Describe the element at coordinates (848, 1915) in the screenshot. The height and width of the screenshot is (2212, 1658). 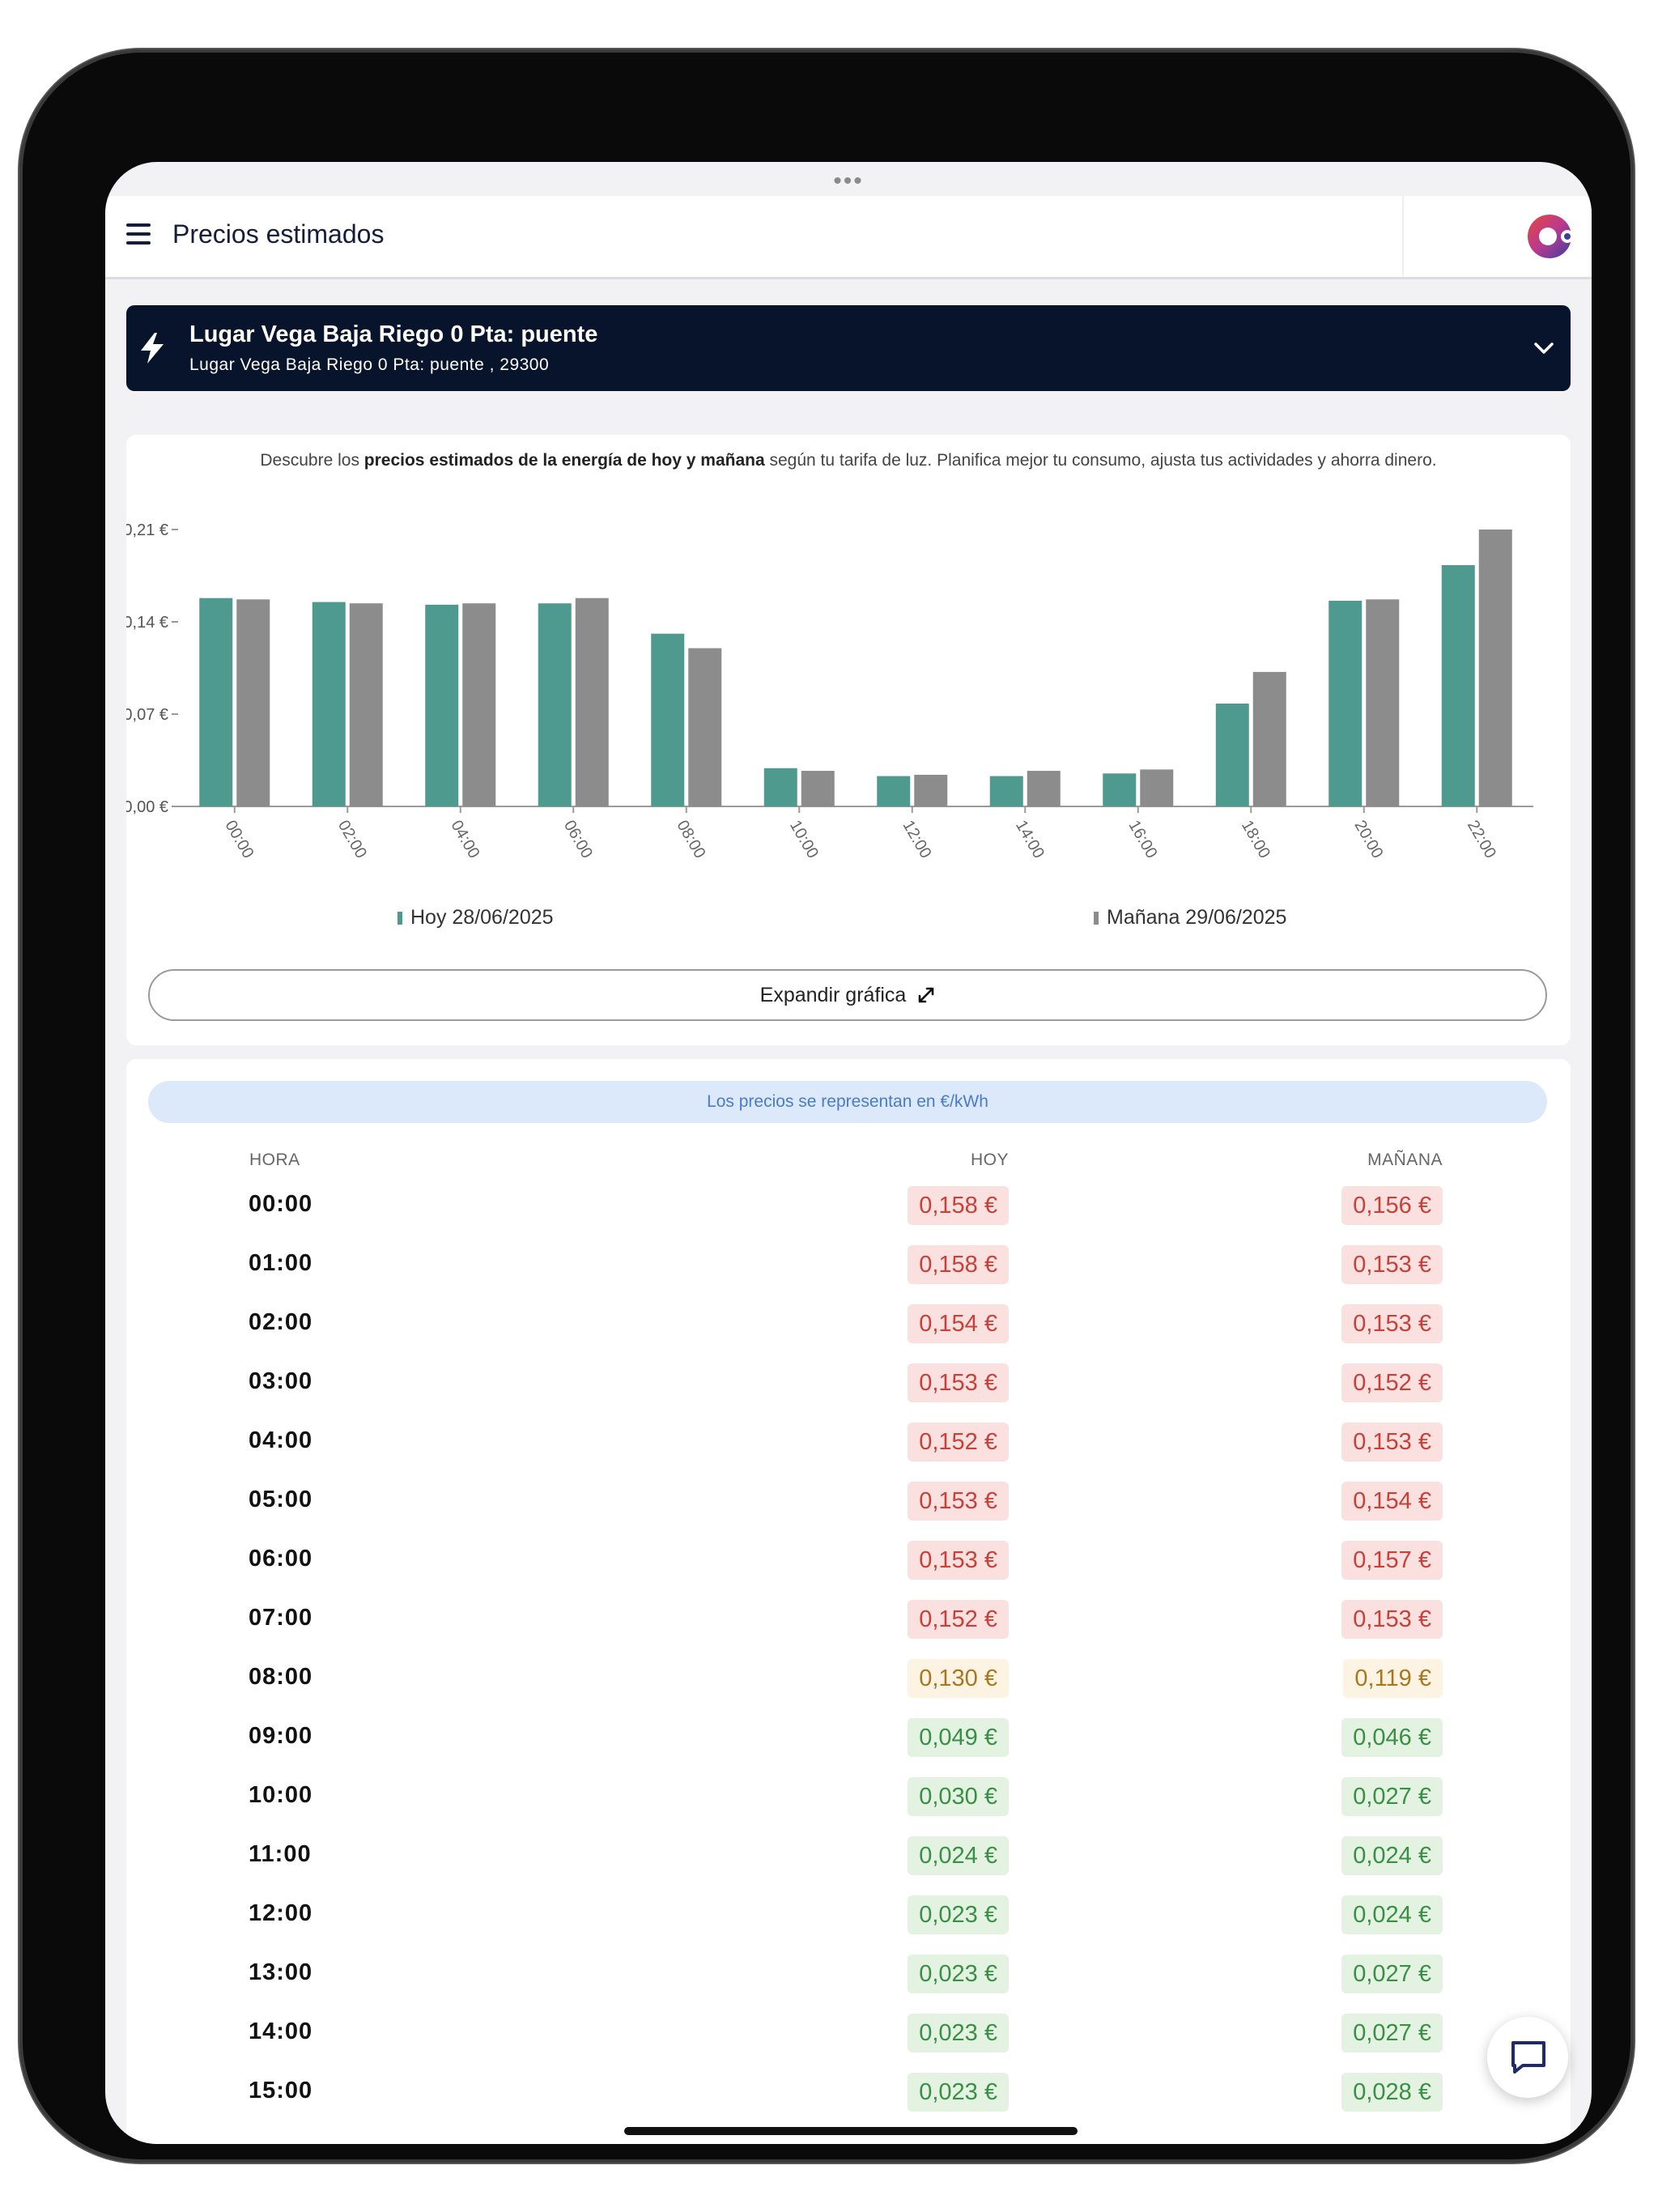
I see `table-row: 12:00 0,023 € 0,024 €` at that location.